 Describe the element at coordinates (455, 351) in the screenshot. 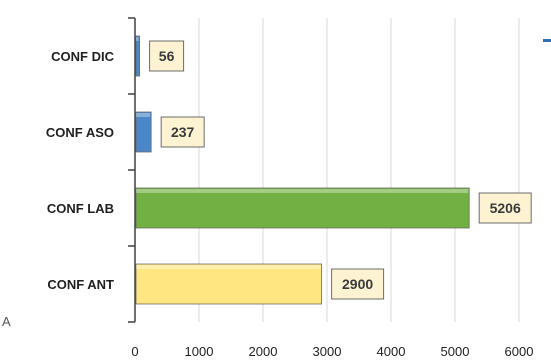

I see `x-tick-label: 5000` at that location.